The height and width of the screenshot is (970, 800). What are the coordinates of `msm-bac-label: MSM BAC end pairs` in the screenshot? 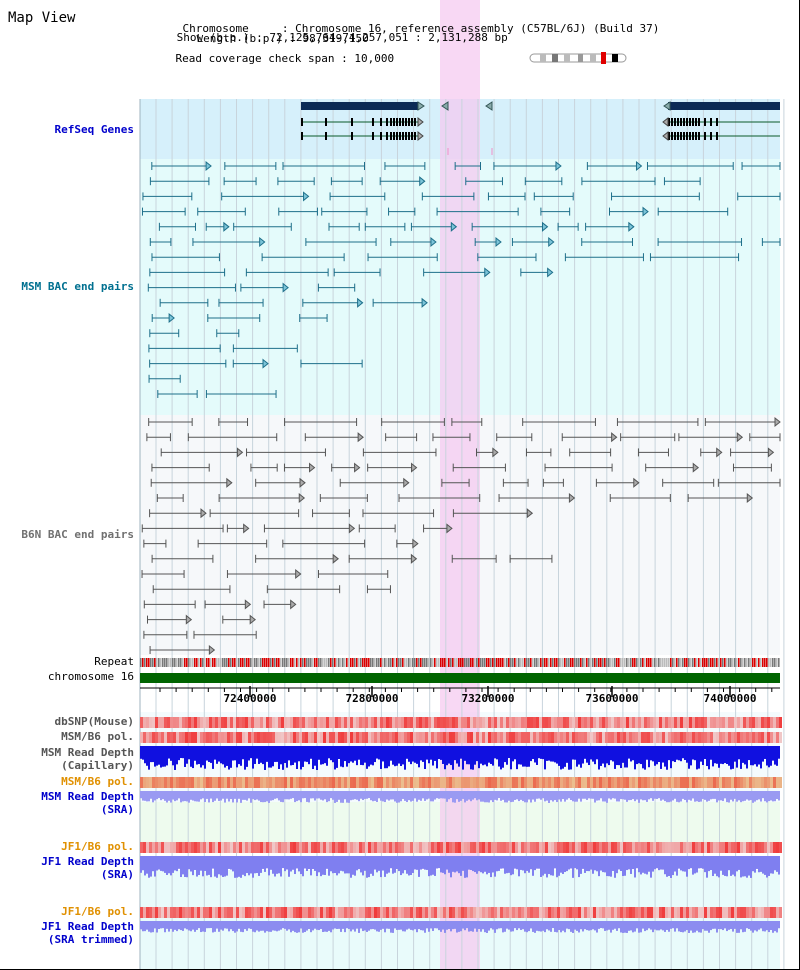 It's located at (77, 286).